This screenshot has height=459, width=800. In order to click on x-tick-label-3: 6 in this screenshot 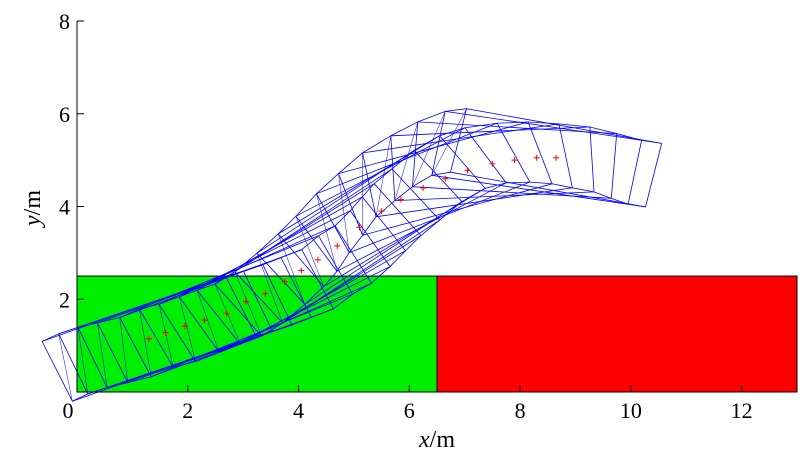, I will do `click(409, 410)`.